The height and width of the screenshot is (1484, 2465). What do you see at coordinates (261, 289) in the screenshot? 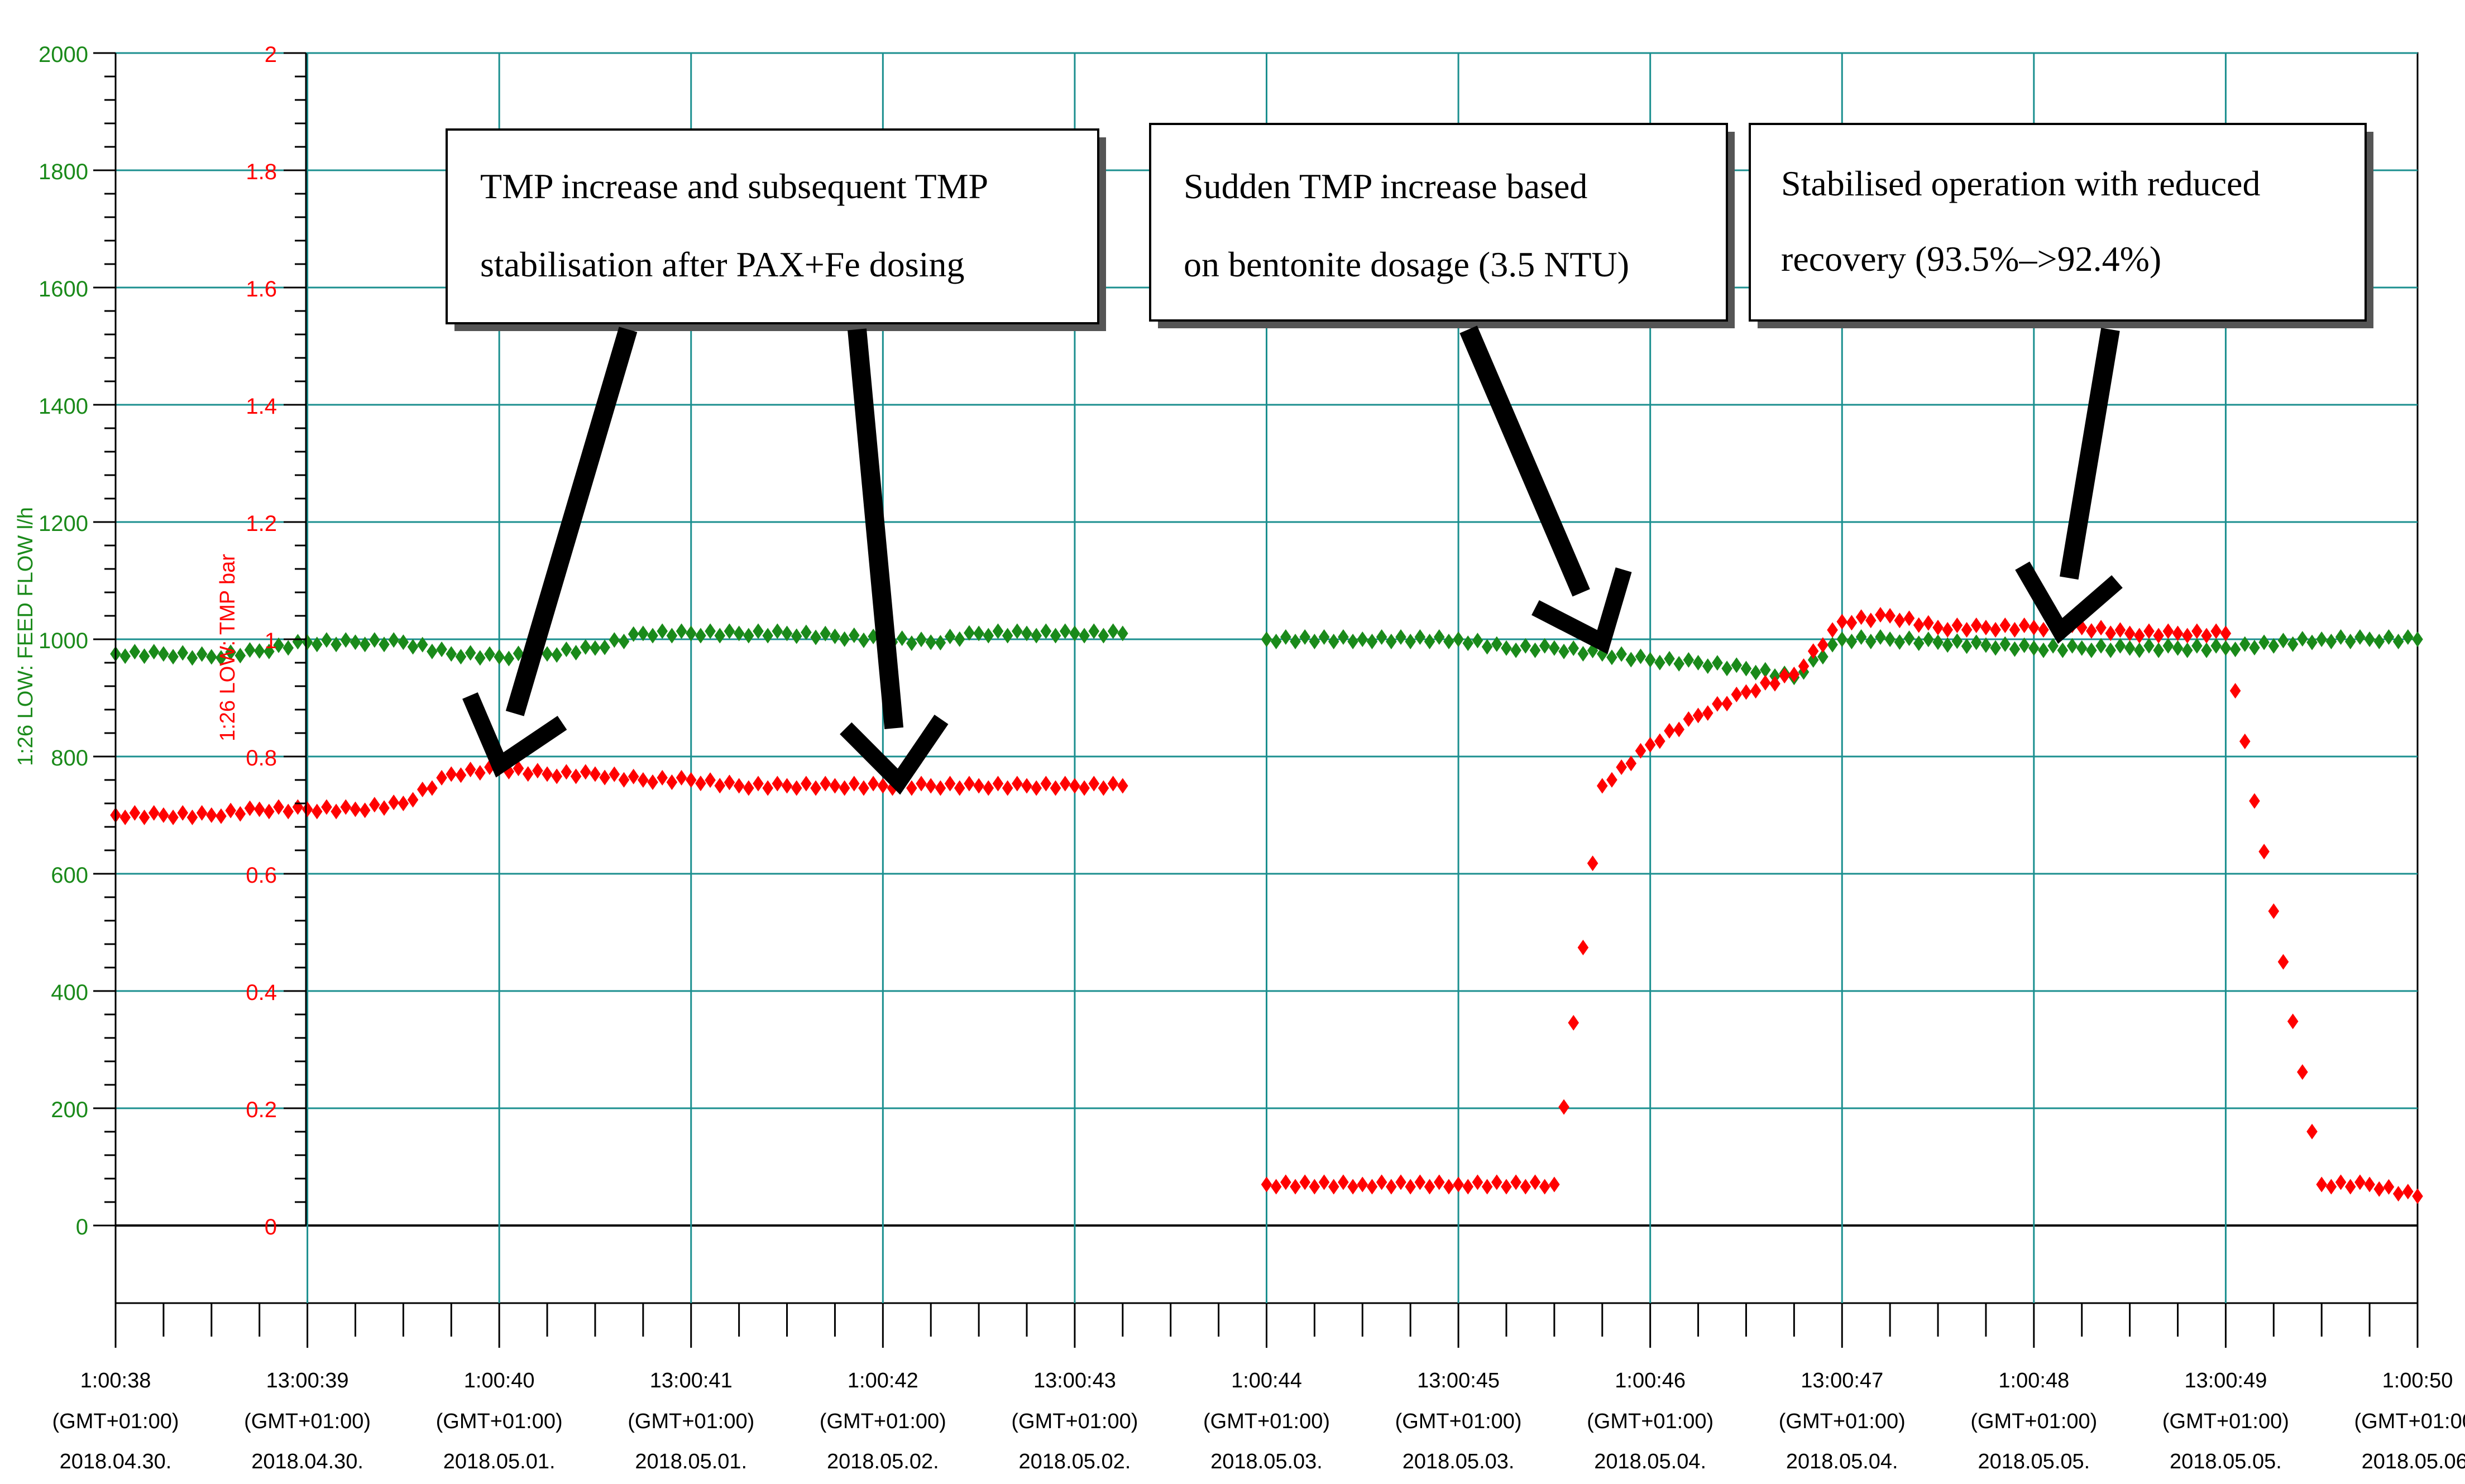
I see `tmp-tick-label: 1.6` at bounding box center [261, 289].